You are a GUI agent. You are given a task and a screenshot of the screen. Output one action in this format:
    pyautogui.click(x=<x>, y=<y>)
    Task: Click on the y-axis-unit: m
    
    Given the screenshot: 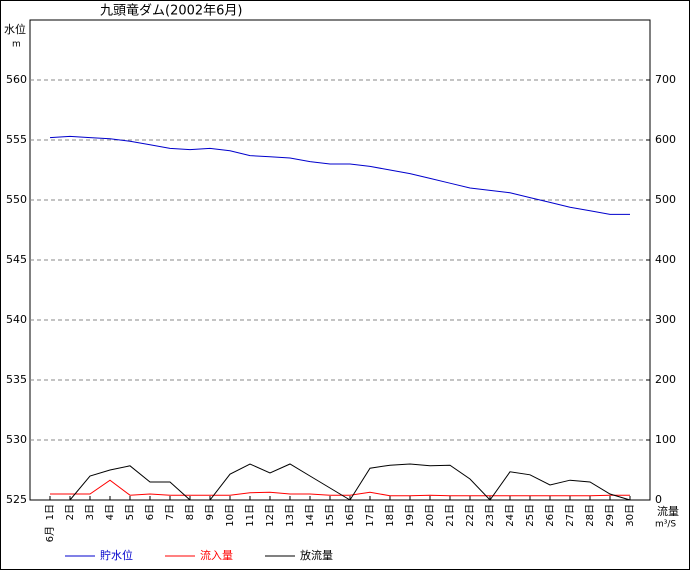 What is the action you would take?
    pyautogui.click(x=16, y=45)
    